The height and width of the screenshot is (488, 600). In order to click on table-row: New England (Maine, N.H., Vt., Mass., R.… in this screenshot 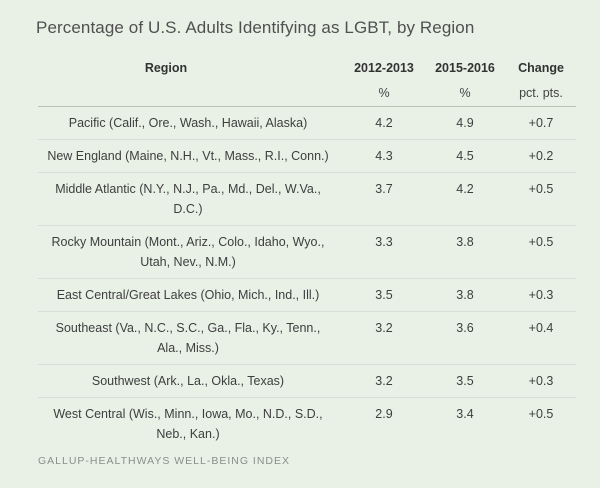, I will do `click(307, 156)`.